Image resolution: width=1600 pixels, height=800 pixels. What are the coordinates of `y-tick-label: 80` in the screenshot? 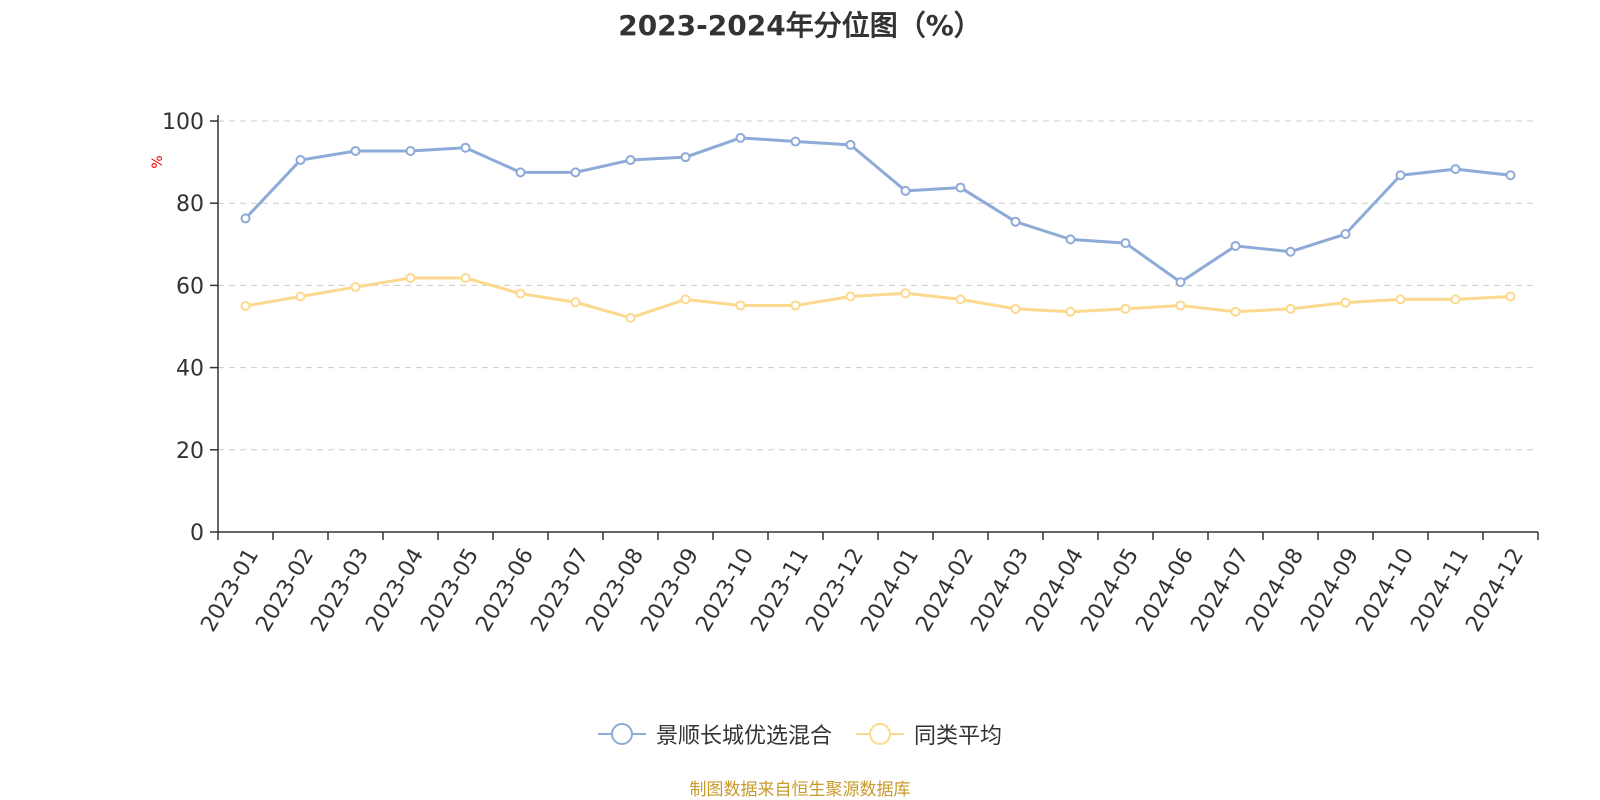 It's located at (190, 204).